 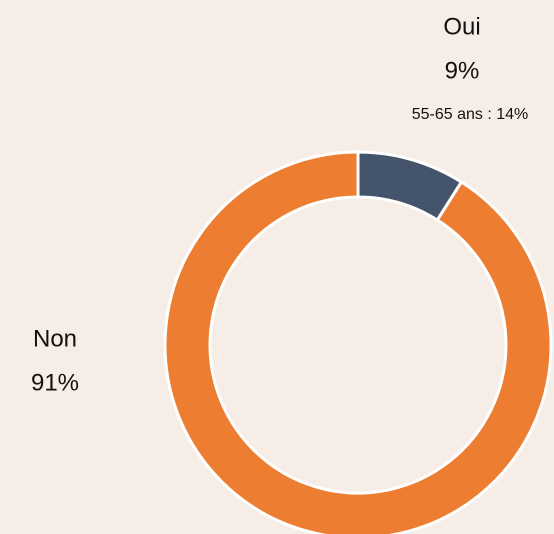 I want to click on annotation: 55-65 ans : 14%, so click(x=470, y=114).